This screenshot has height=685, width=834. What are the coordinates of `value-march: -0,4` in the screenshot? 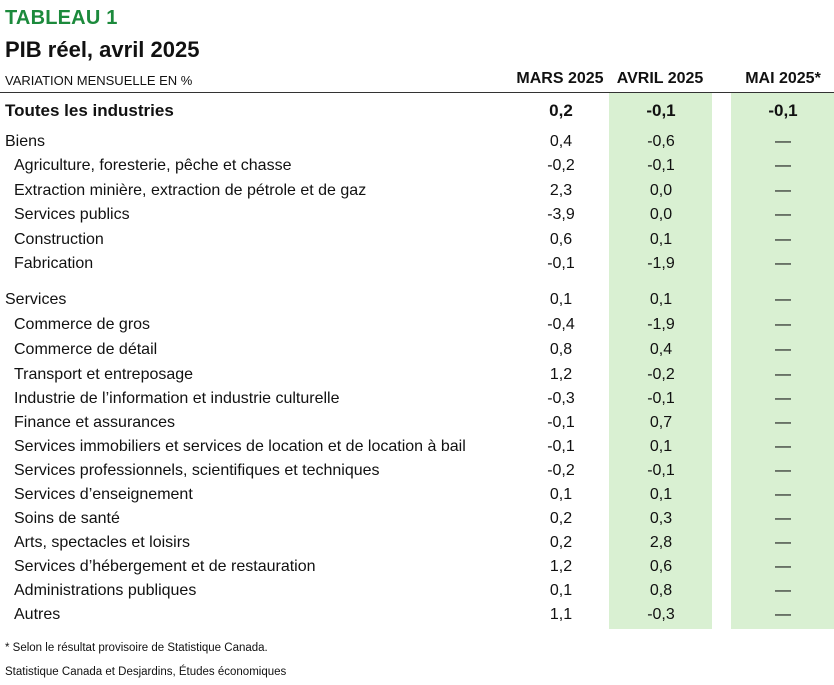 It's located at (561, 324).